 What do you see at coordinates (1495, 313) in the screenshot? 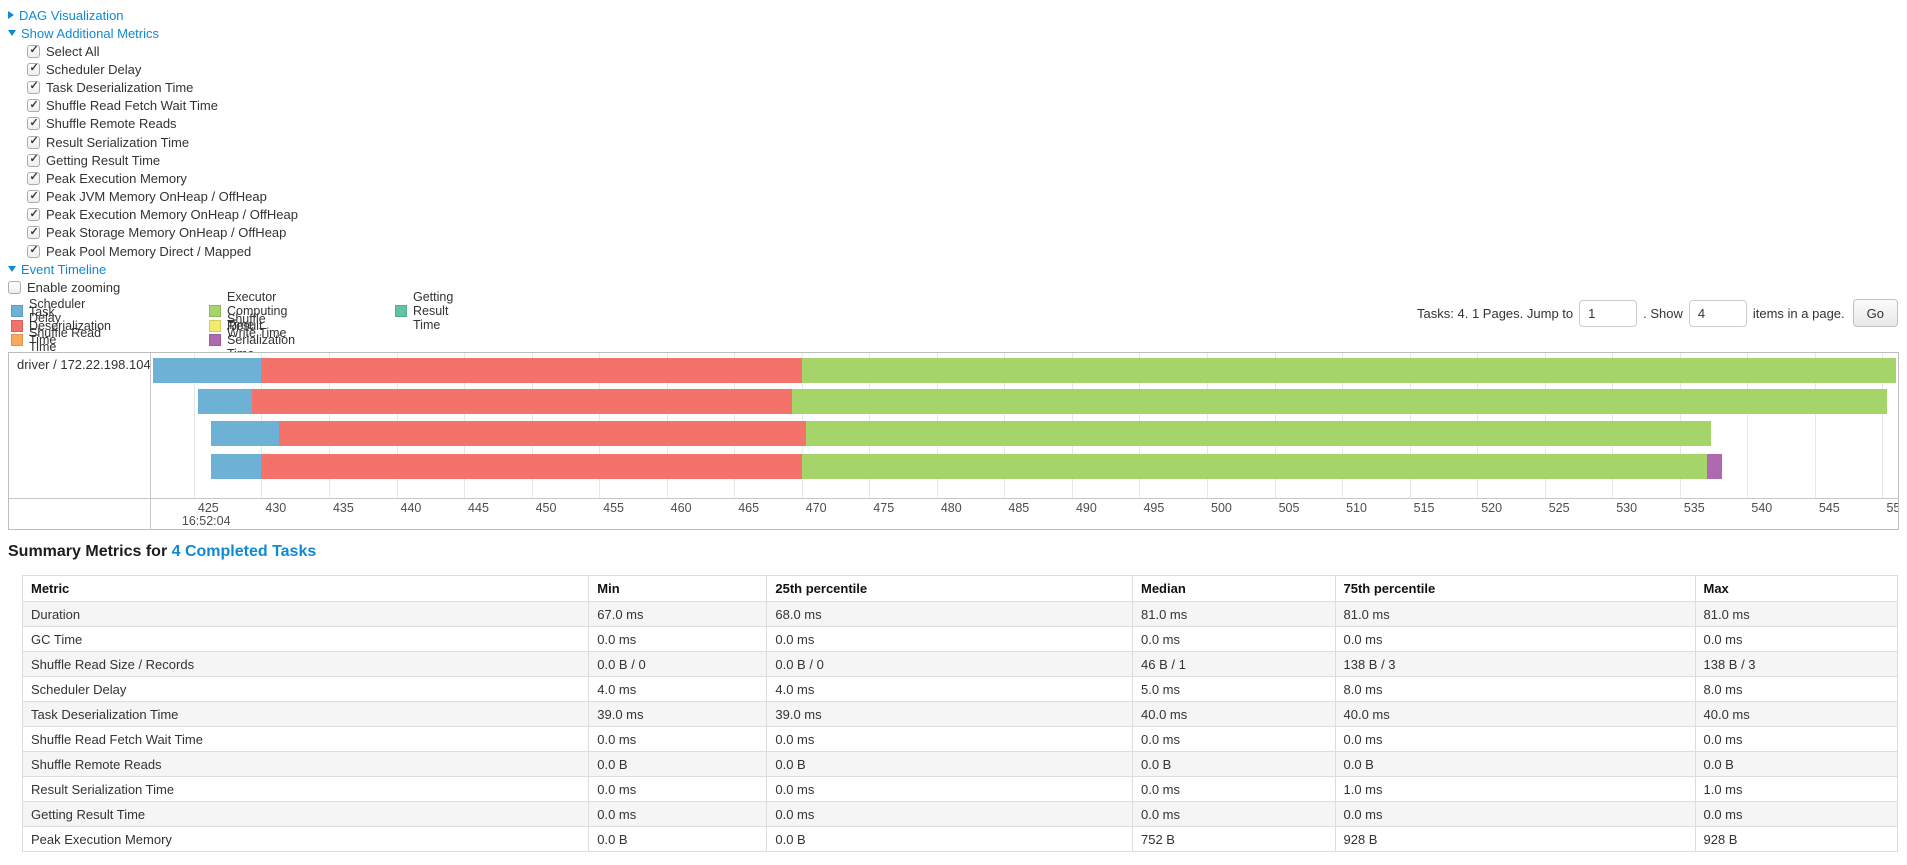
I see `tasks-count-text: Tasks: 4. 1 Pages. Jump to` at bounding box center [1495, 313].